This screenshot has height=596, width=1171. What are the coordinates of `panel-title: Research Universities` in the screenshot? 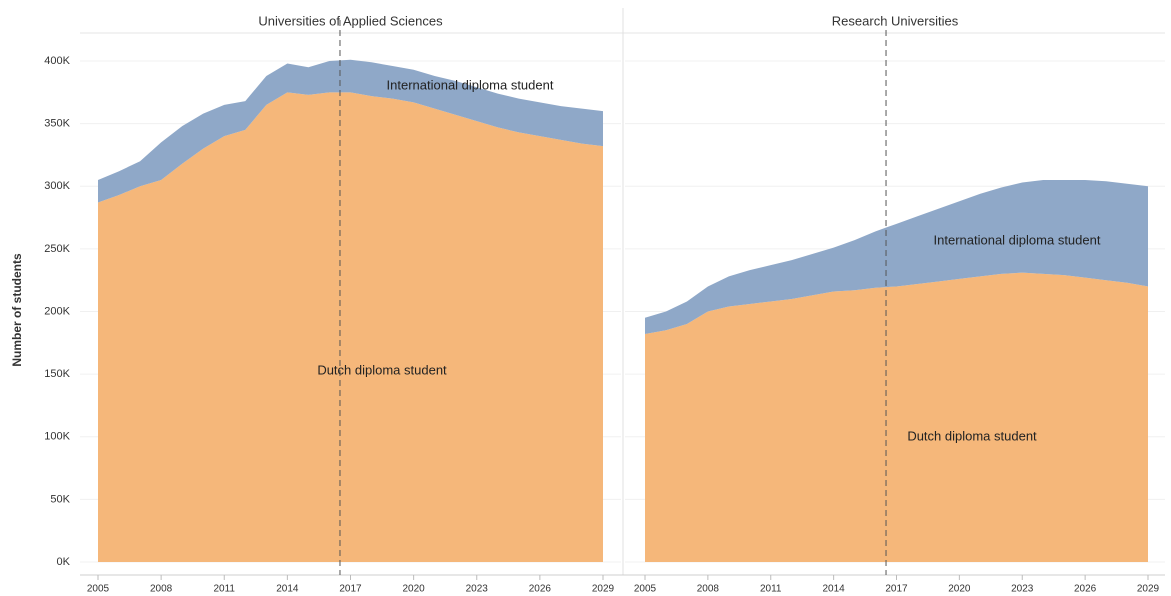 It's located at (895, 20).